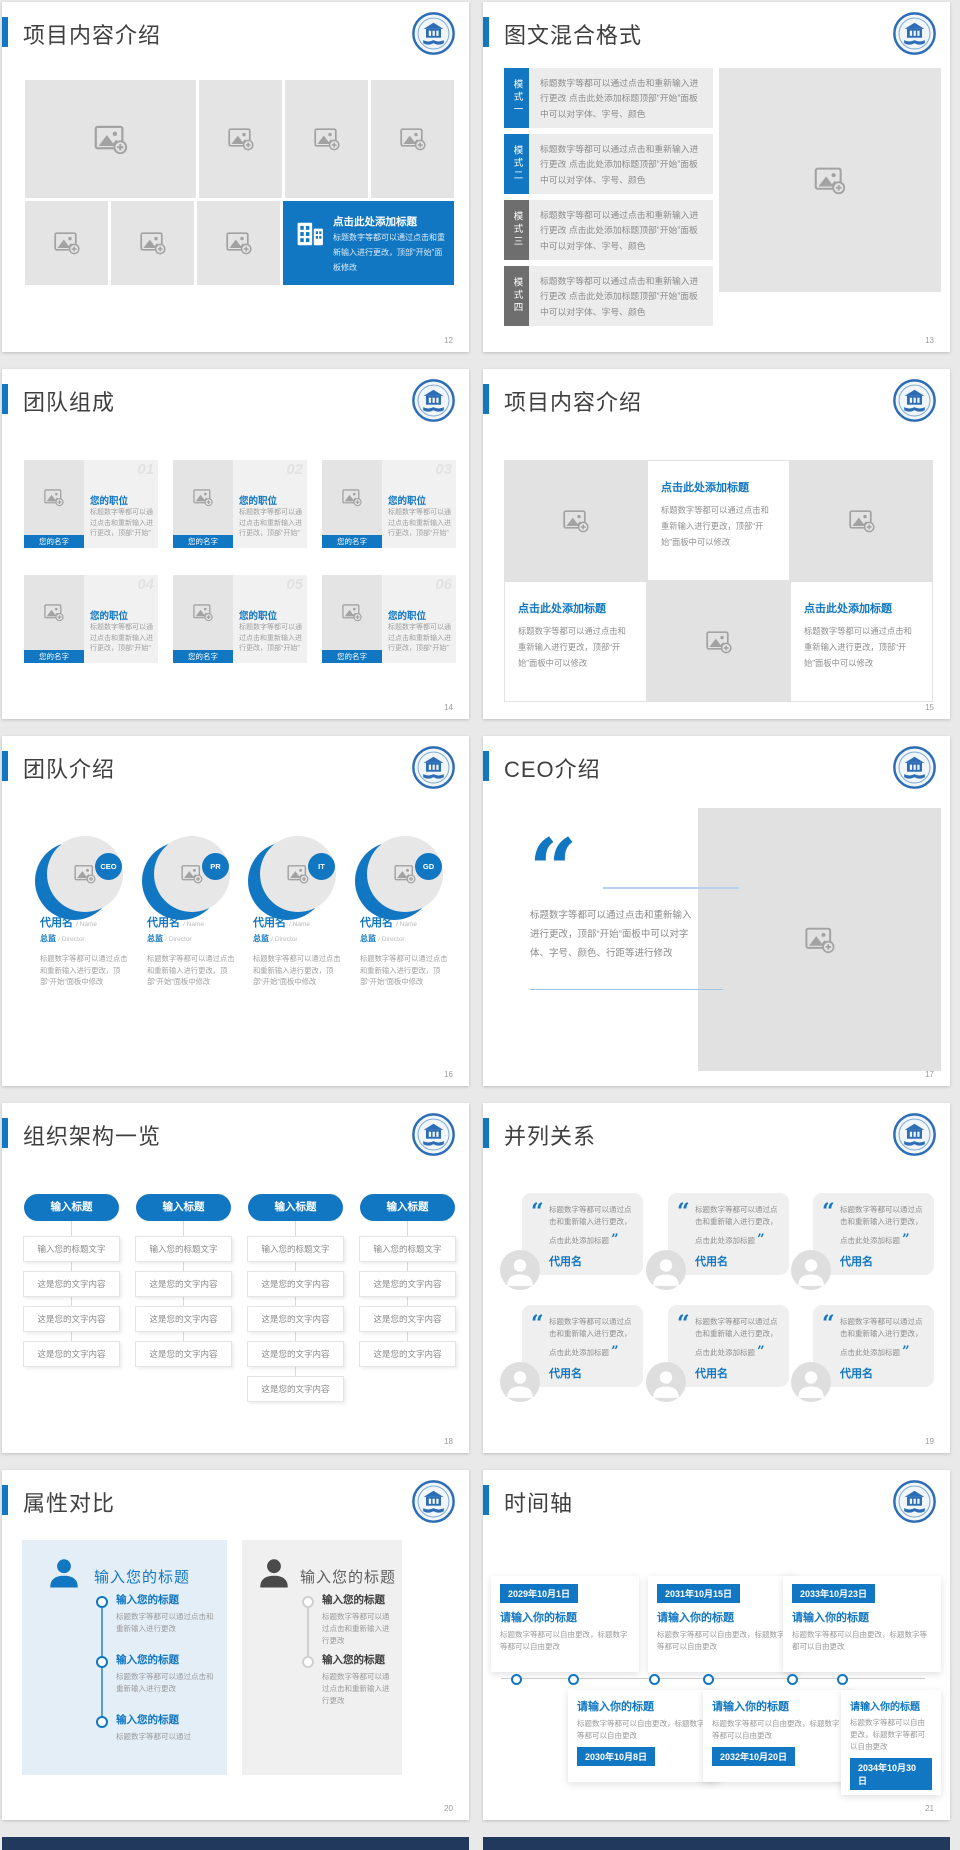 Image resolution: width=960 pixels, height=1850 pixels. I want to click on building-icon, so click(310, 234).